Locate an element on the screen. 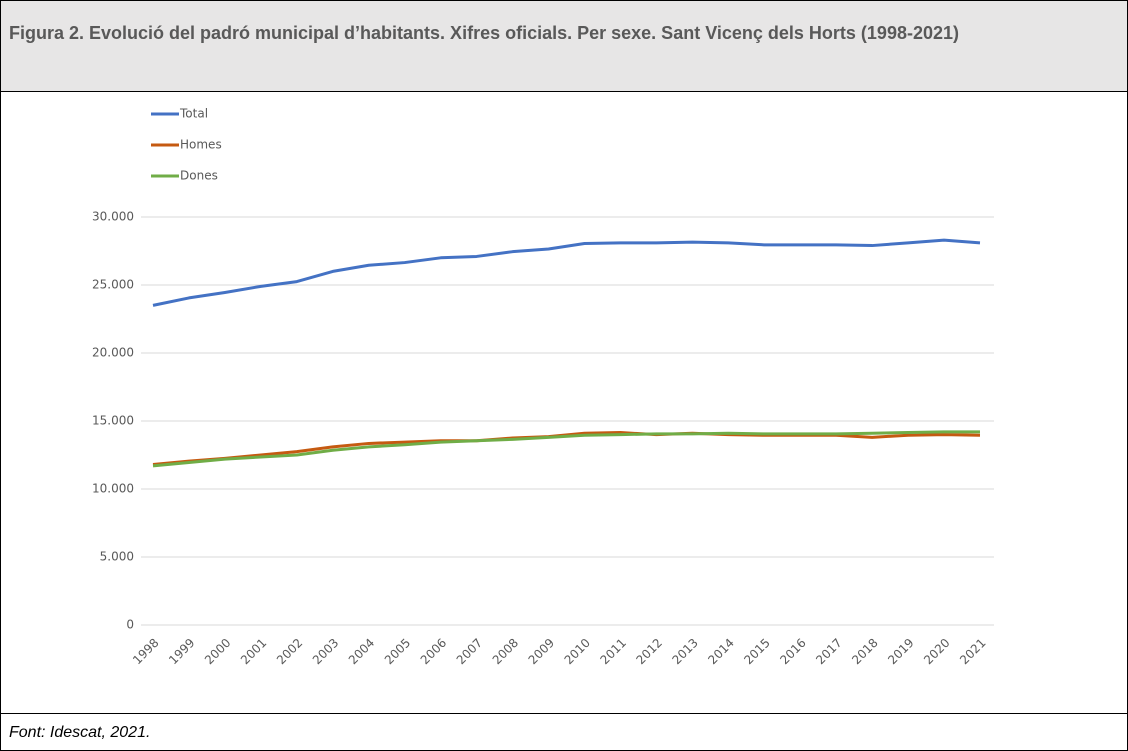 This screenshot has width=1128, height=751. legend-label: Dones is located at coordinates (199, 176).